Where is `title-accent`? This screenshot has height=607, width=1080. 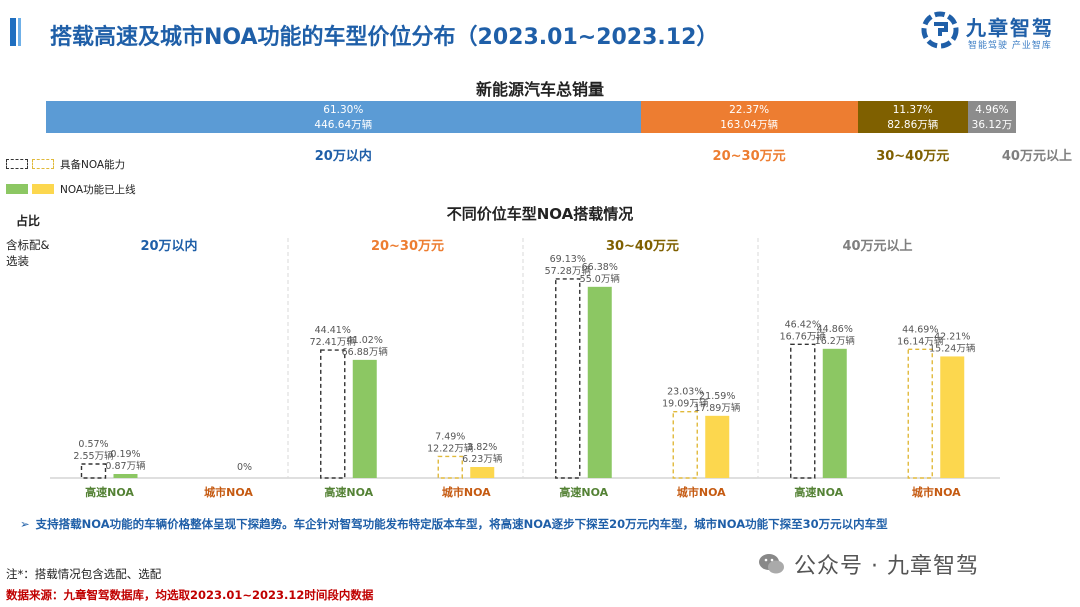
title-accent is located at coordinates (13, 32).